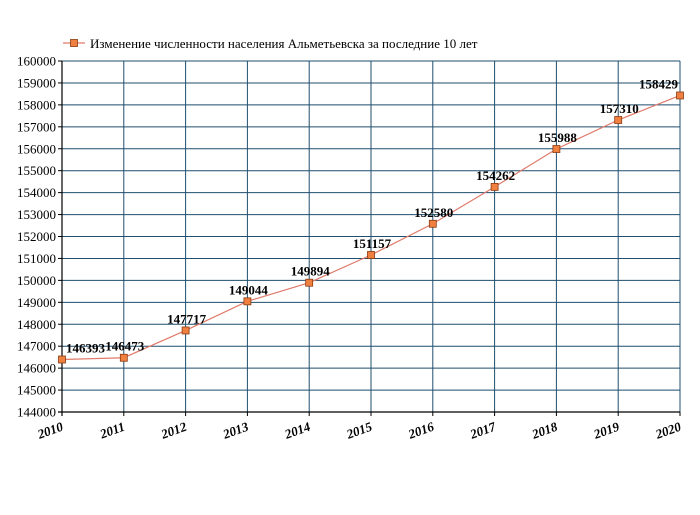  Describe the element at coordinates (36, 170) in the screenshot. I see `y-tick-label: 155000` at that location.